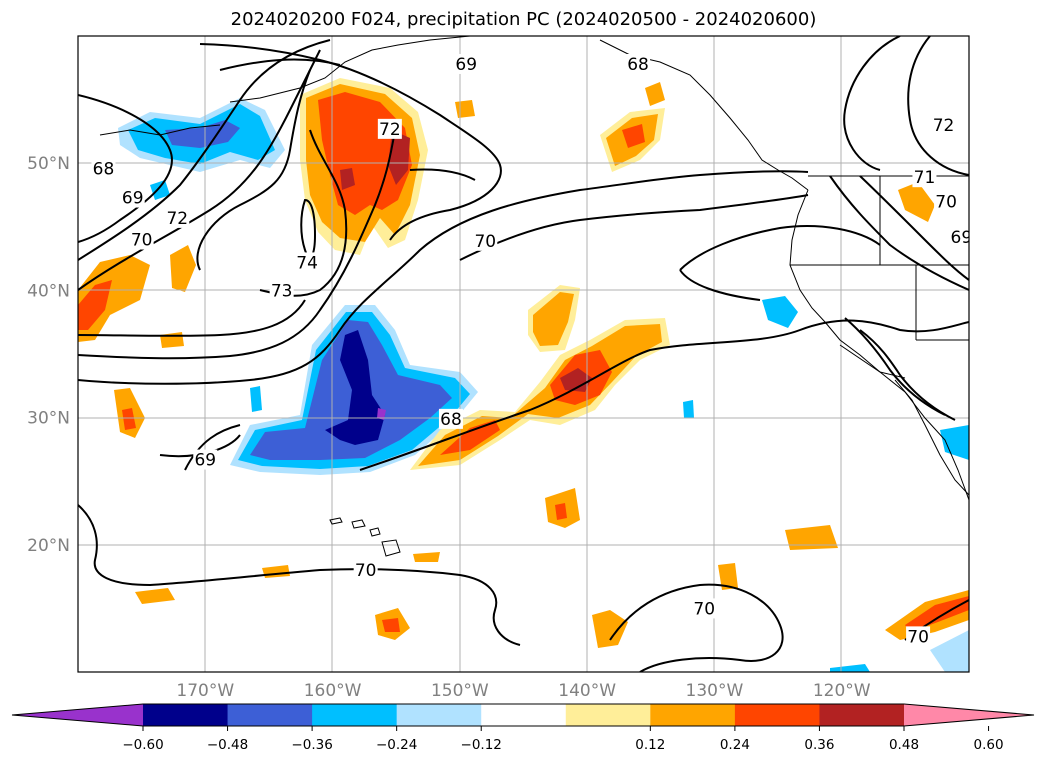 This screenshot has width=1047, height=765. Describe the element at coordinates (48, 291) in the screenshot. I see `latitude-label: 40°N` at that location.